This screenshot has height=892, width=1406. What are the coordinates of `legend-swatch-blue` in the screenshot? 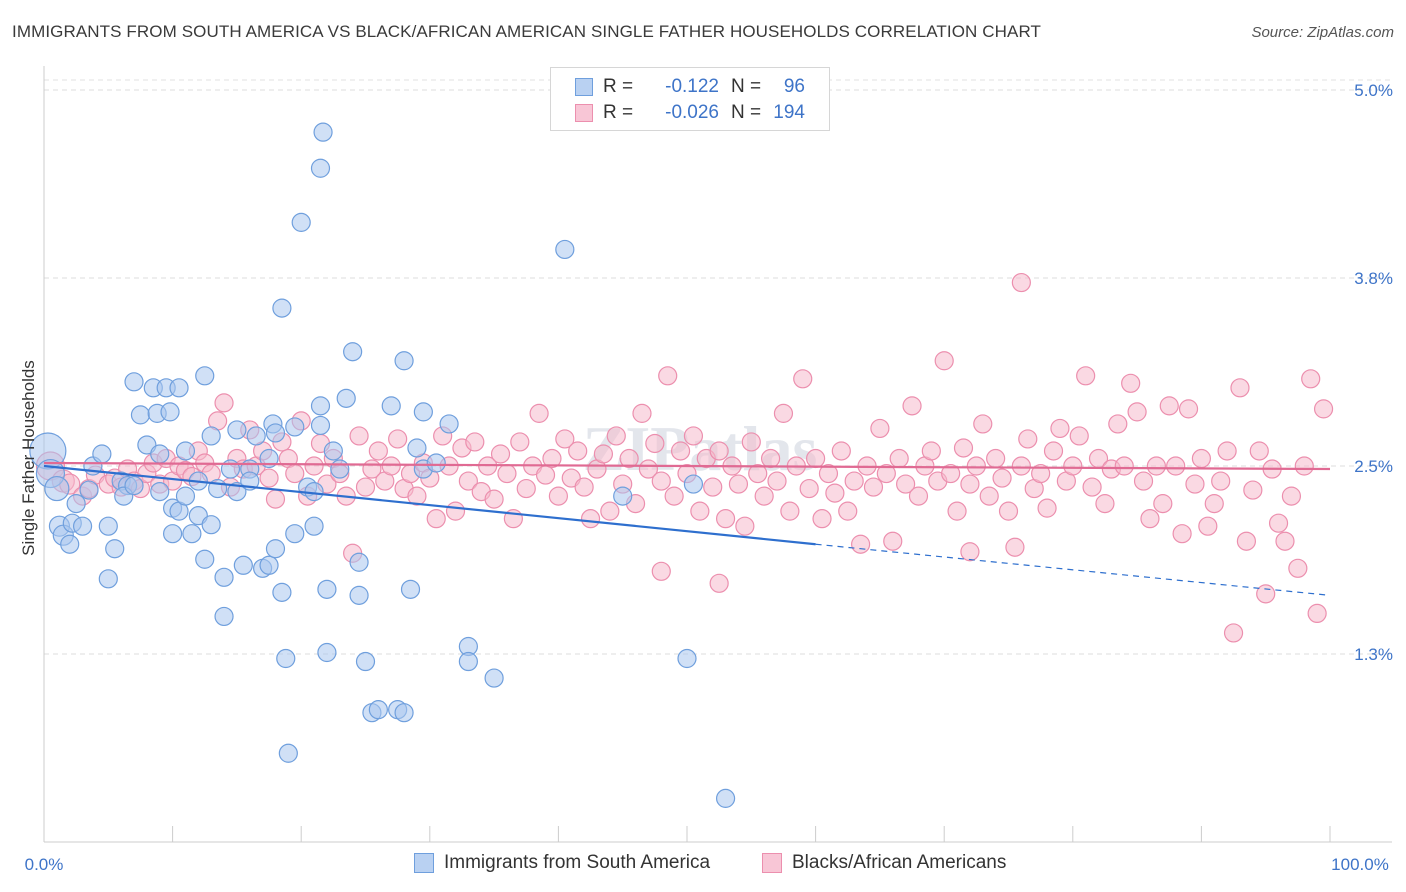 It's located at (584, 87).